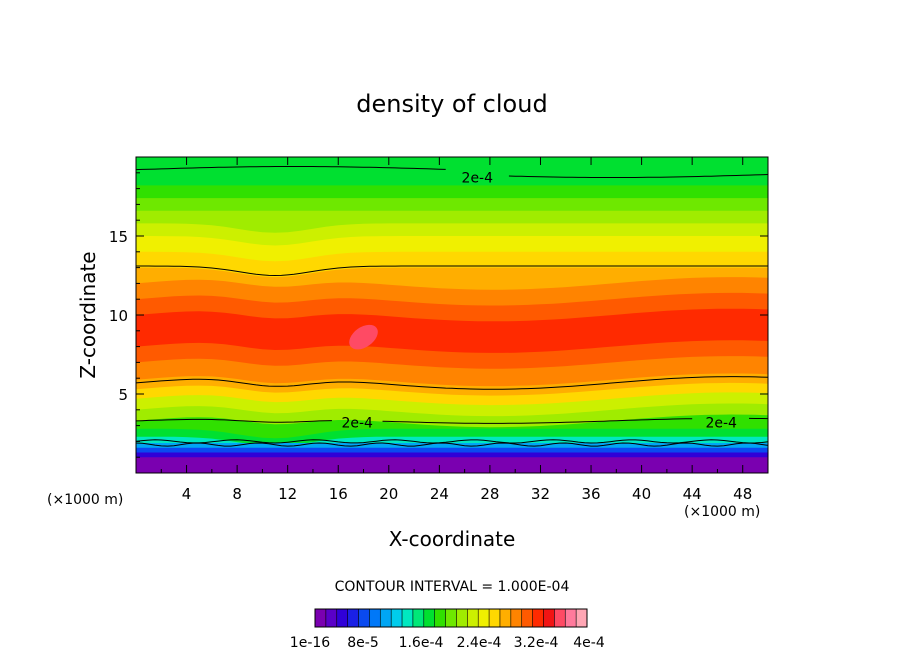 This screenshot has width=904, height=658. What do you see at coordinates (478, 179) in the screenshot?
I see `contour-label-0: 2e-4` at bounding box center [478, 179].